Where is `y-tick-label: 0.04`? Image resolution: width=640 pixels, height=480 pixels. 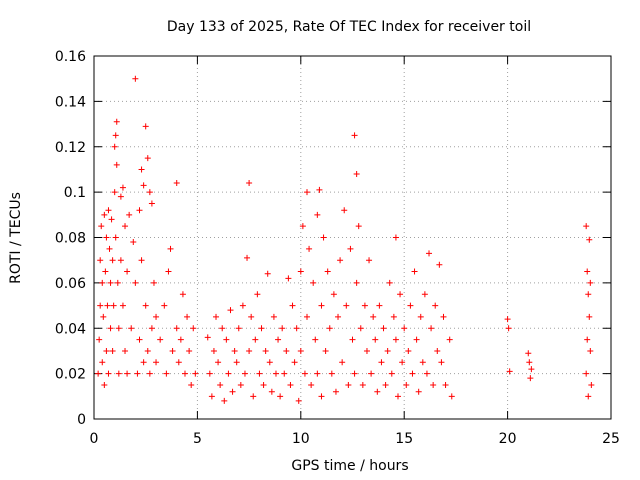 y-tick-label: 0.04 is located at coordinates (70, 329).